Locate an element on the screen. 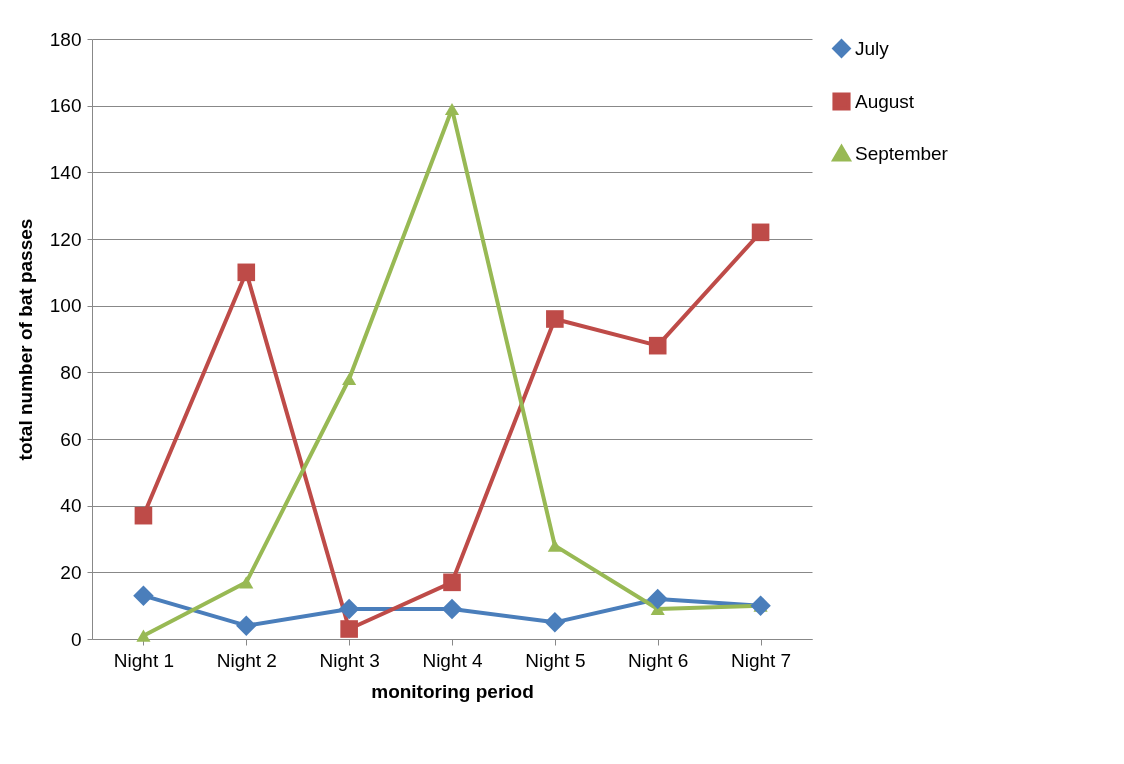 This screenshot has height=764, width=1124. y-axis-title: total number of bat passes is located at coordinates (25, 339).